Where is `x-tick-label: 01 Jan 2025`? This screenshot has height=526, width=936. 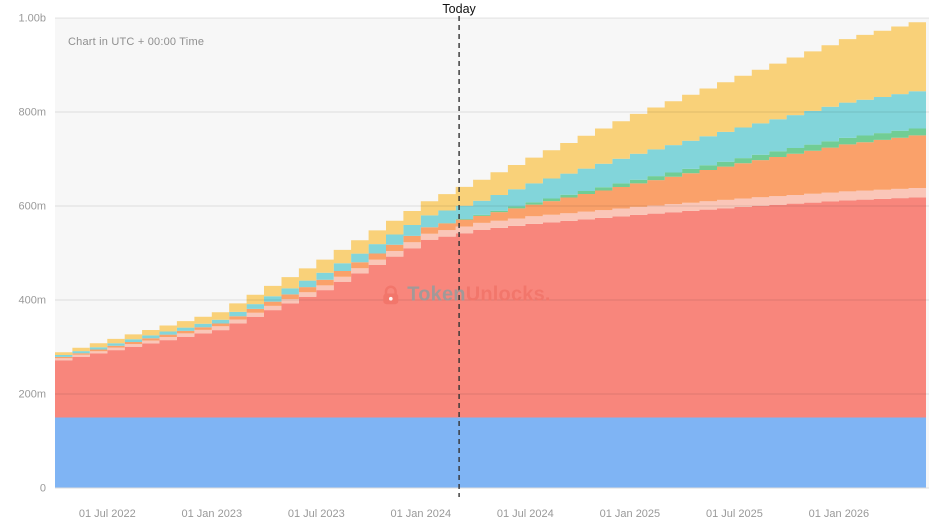 x-tick-label: 01 Jan 2025 is located at coordinates (630, 514).